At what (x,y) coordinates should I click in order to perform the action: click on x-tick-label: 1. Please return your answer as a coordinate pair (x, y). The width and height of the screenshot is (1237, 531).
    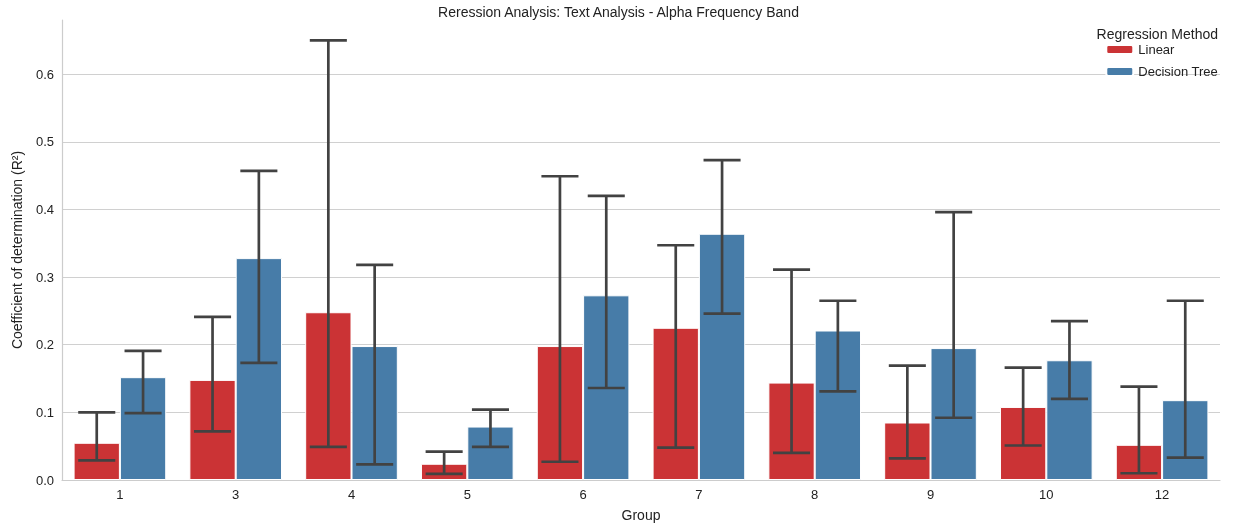
    Looking at the image, I should click on (120, 494).